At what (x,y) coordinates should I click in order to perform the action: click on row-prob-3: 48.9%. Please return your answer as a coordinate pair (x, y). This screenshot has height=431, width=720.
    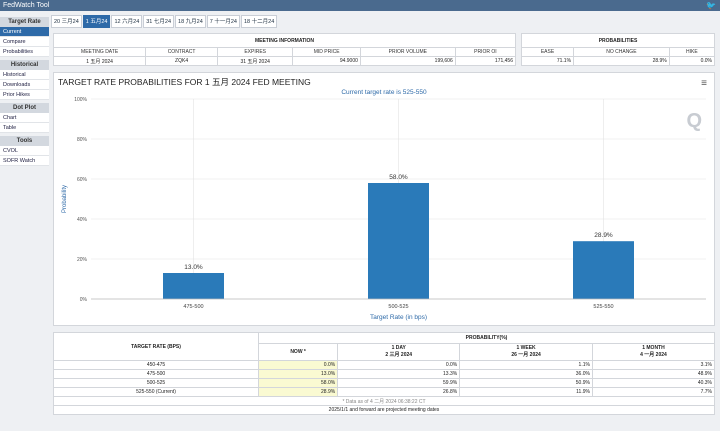
    Looking at the image, I should click on (653, 374).